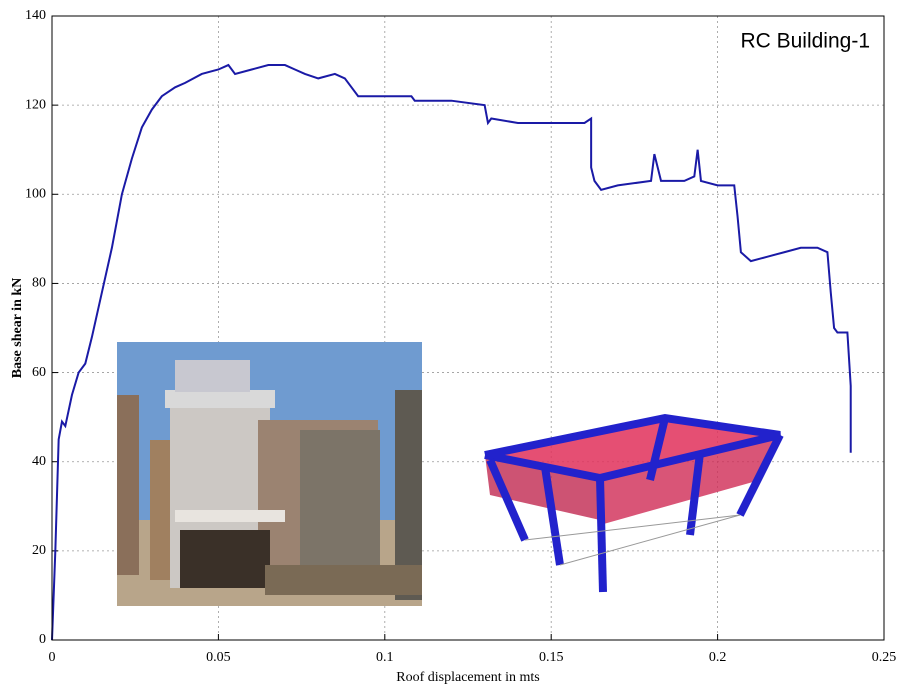 Image resolution: width=906 pixels, height=693 pixels. I want to click on y-axis-label: Base shear in kN, so click(17, 328).